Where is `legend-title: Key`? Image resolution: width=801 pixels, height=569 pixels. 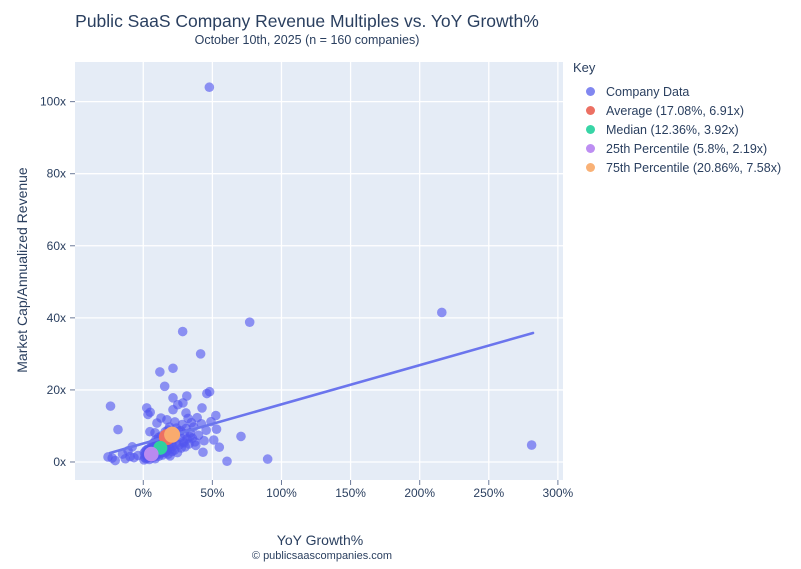 legend-title: Key is located at coordinates (584, 67).